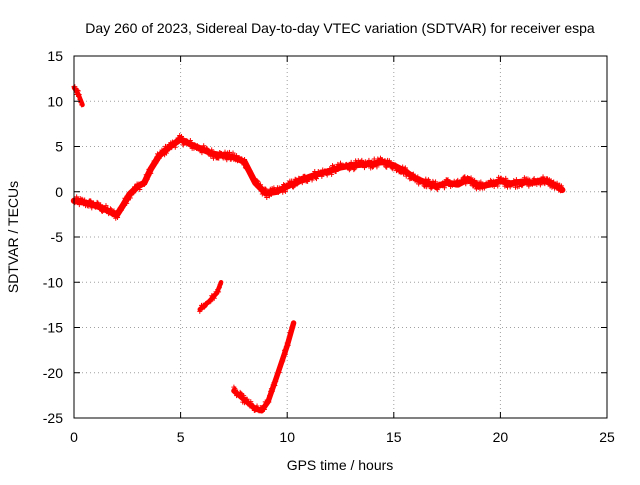 The height and width of the screenshot is (485, 640). I want to click on y-tick-label: 5, so click(59, 147).